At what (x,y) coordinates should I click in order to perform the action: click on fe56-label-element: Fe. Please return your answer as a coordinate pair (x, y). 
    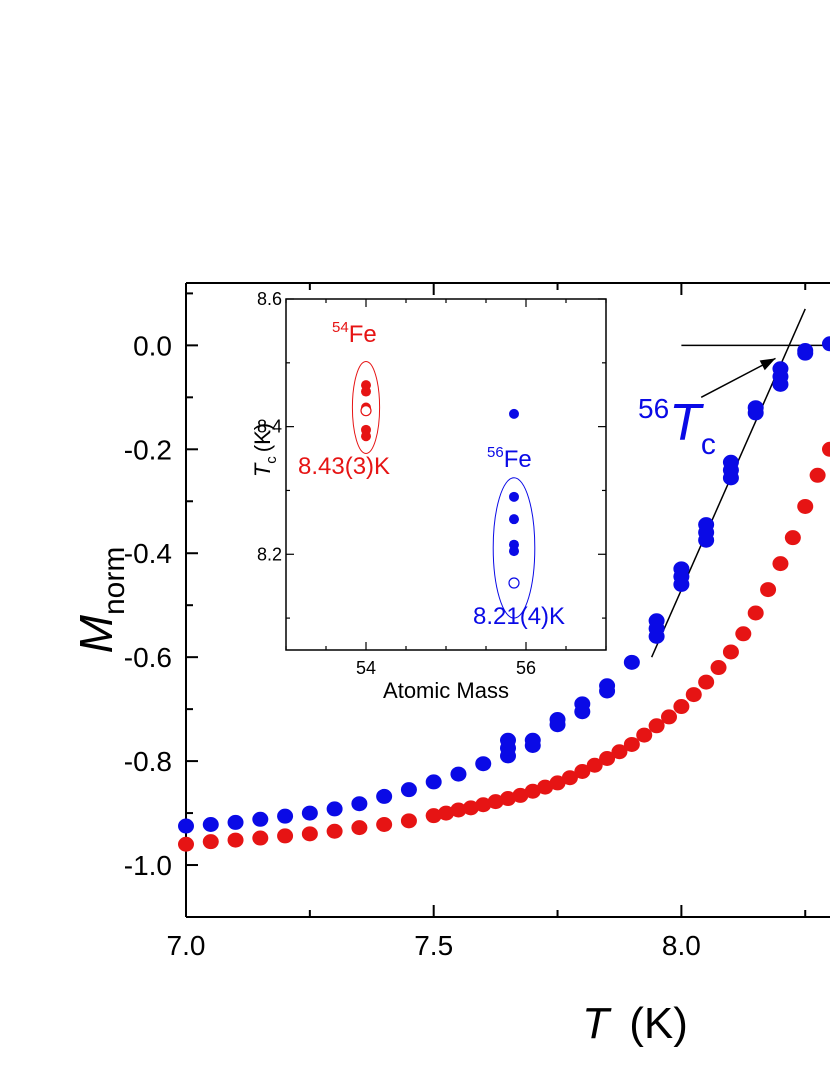
    Looking at the image, I should click on (518, 459).